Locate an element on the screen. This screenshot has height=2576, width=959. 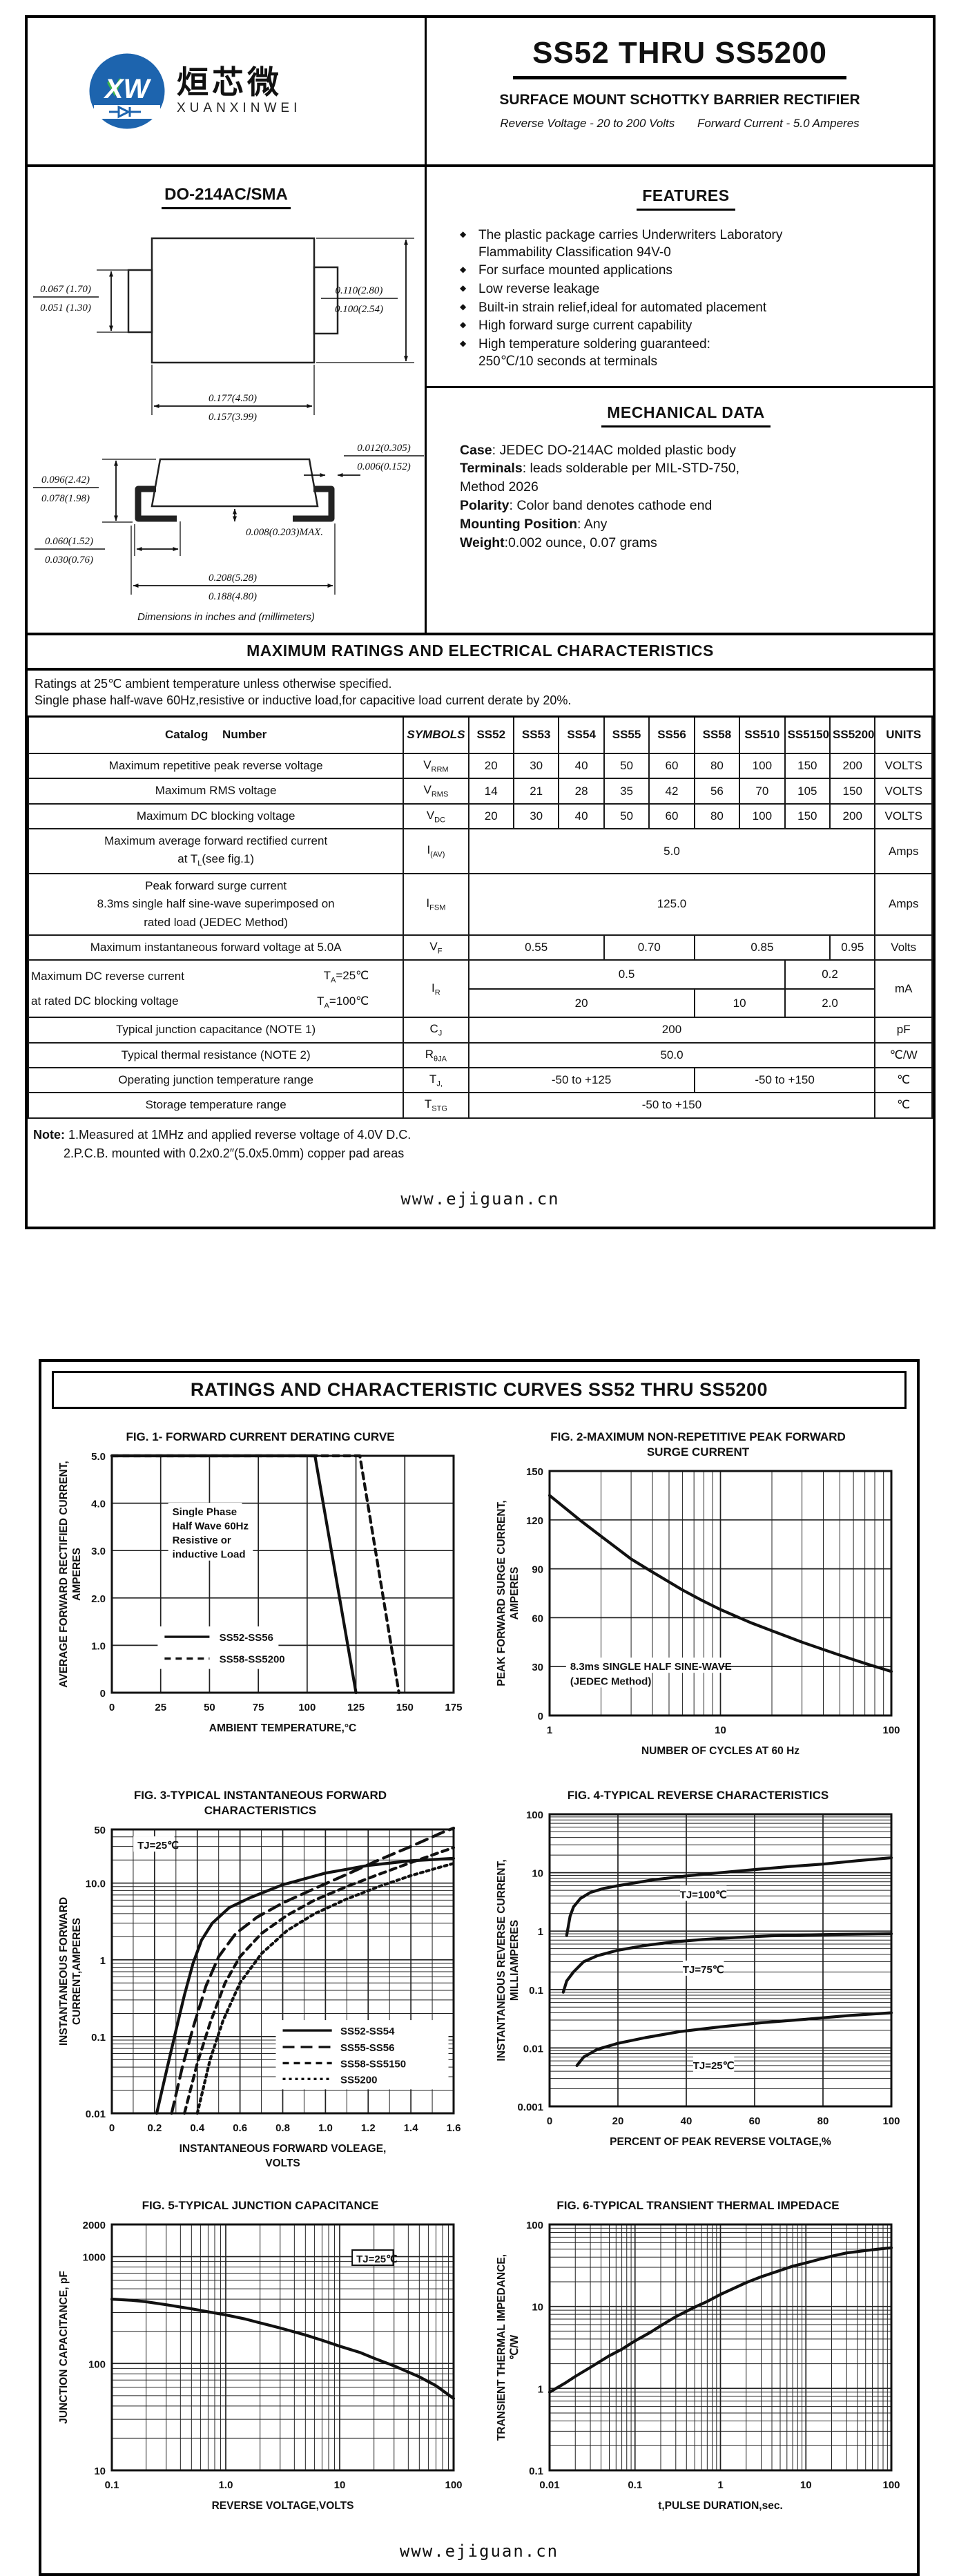
svg-text: SS52-SS56 is located at coordinates (246, 1638).